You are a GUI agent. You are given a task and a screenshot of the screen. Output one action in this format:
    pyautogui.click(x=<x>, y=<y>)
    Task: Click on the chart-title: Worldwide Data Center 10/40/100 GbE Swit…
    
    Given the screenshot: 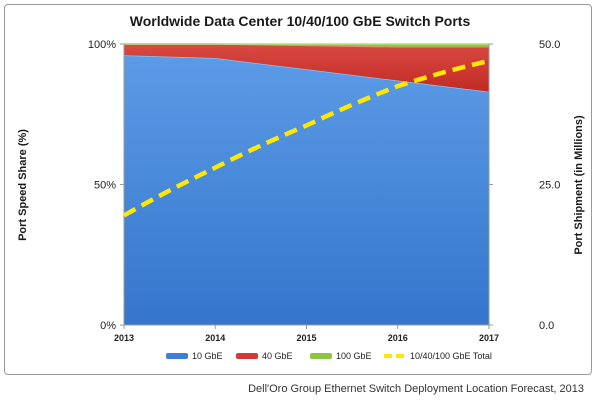 What is the action you would take?
    pyautogui.click(x=300, y=21)
    